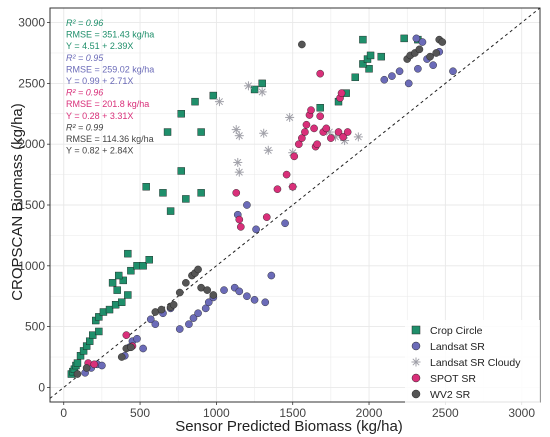  Describe the element at coordinates (110, 139) in the screenshot. I see `annotation-rmse: RMSE = 114.36 kg/ha` at that location.